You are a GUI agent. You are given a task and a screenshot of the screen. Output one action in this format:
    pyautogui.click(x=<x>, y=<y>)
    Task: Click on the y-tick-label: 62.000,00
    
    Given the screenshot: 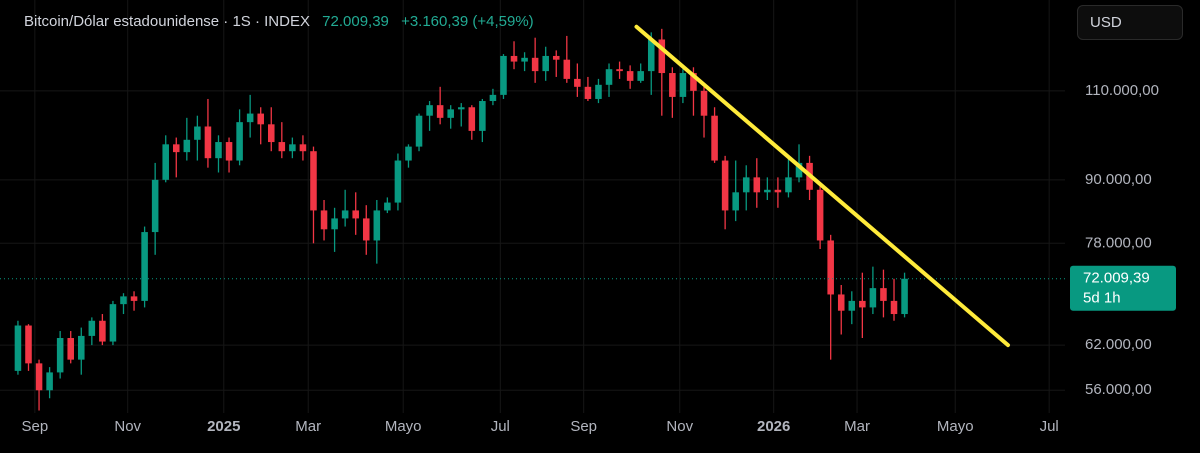 What is the action you would take?
    pyautogui.click(x=1118, y=344)
    